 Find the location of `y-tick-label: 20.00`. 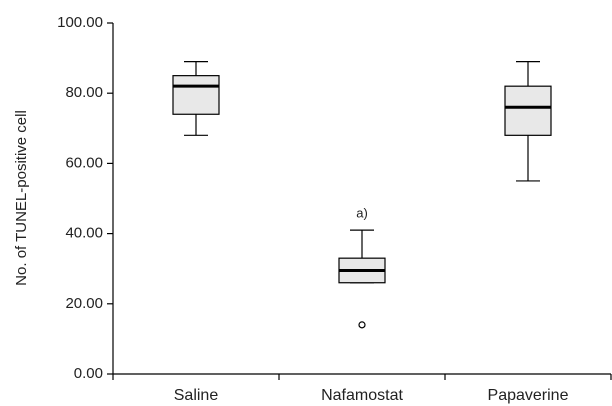

y-tick-label: 20.00 is located at coordinates (84, 303).